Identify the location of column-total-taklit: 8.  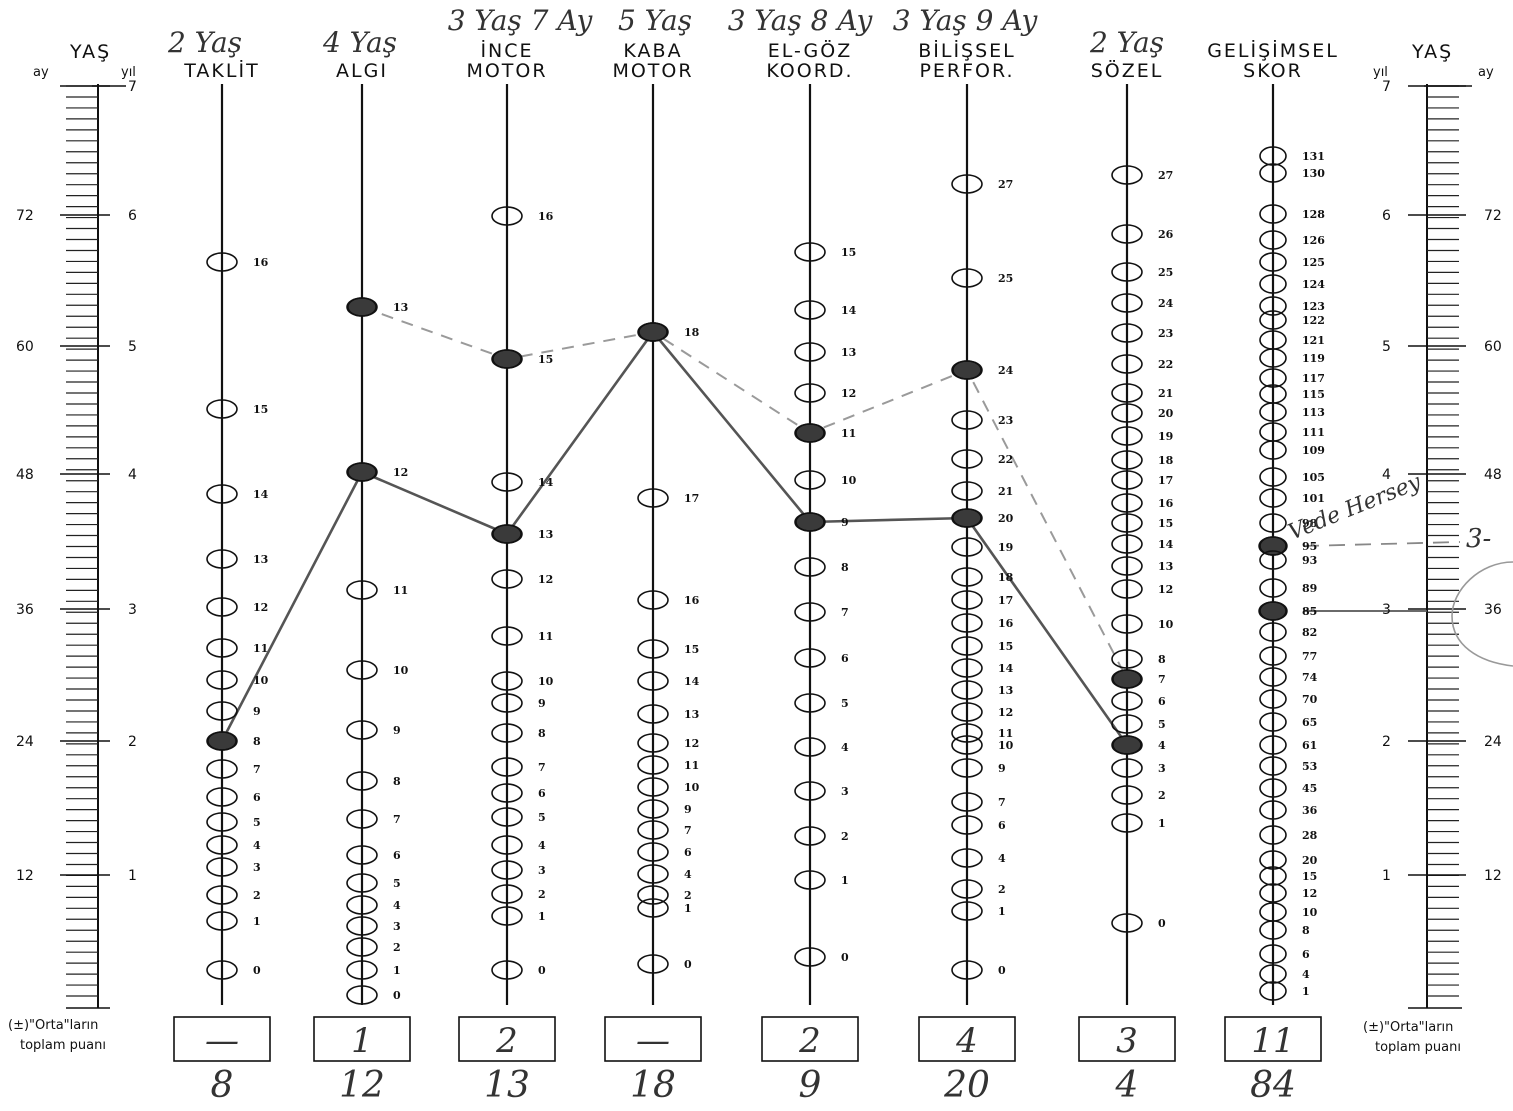
(222, 1085).